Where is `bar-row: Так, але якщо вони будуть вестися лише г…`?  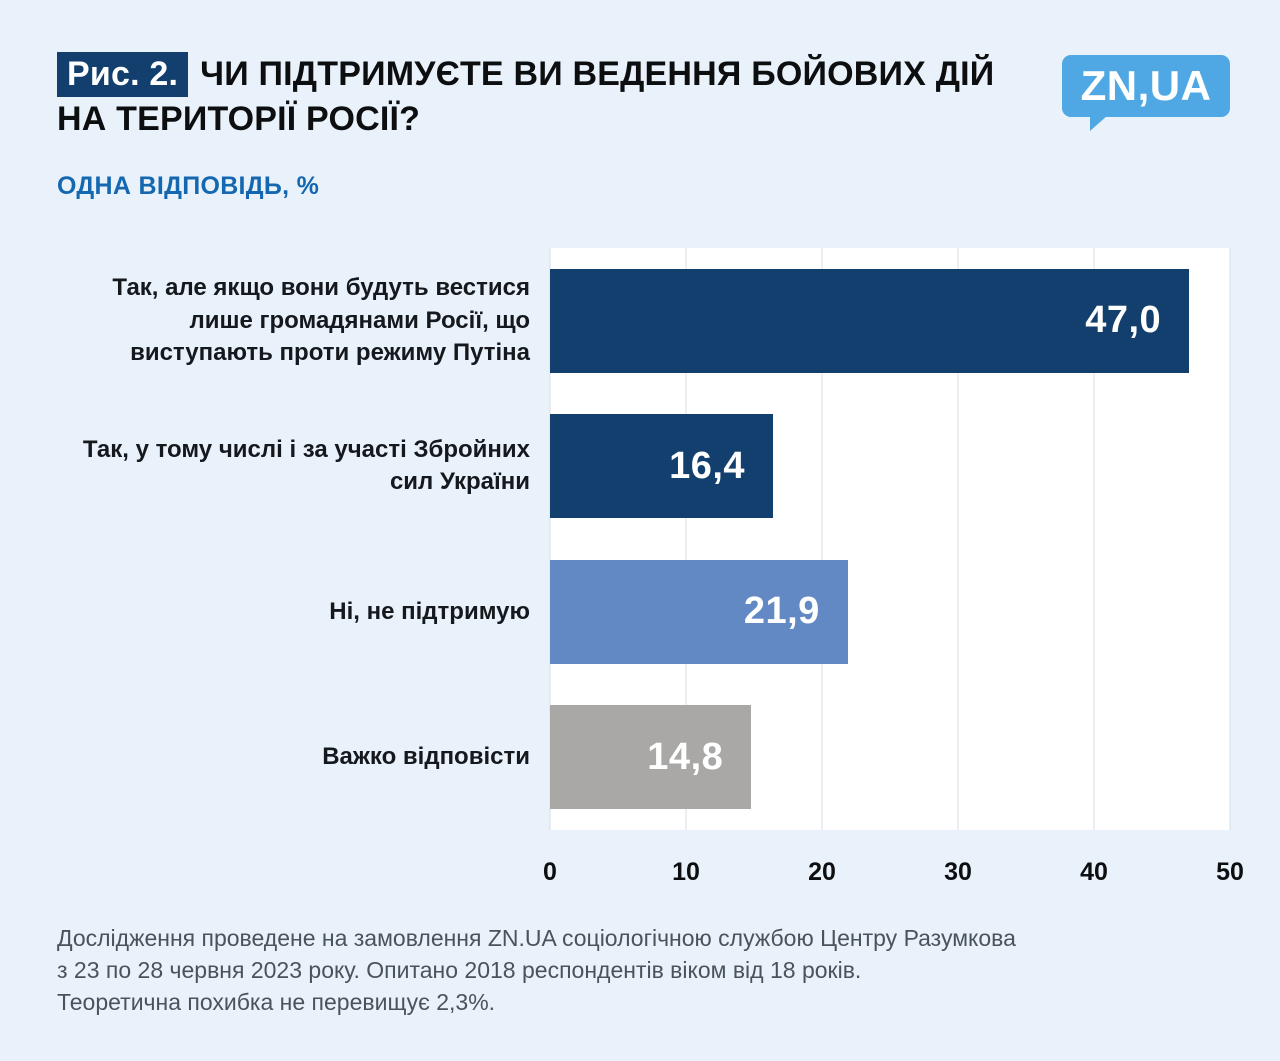
bar-row: Так, але якщо вони будуть вестися лише г… is located at coordinates (643, 321).